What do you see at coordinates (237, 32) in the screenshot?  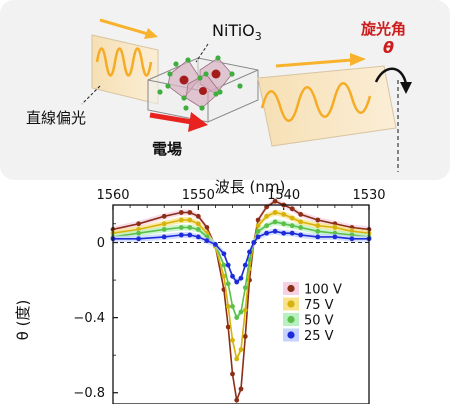 I see `material-label: NiTiO3` at bounding box center [237, 32].